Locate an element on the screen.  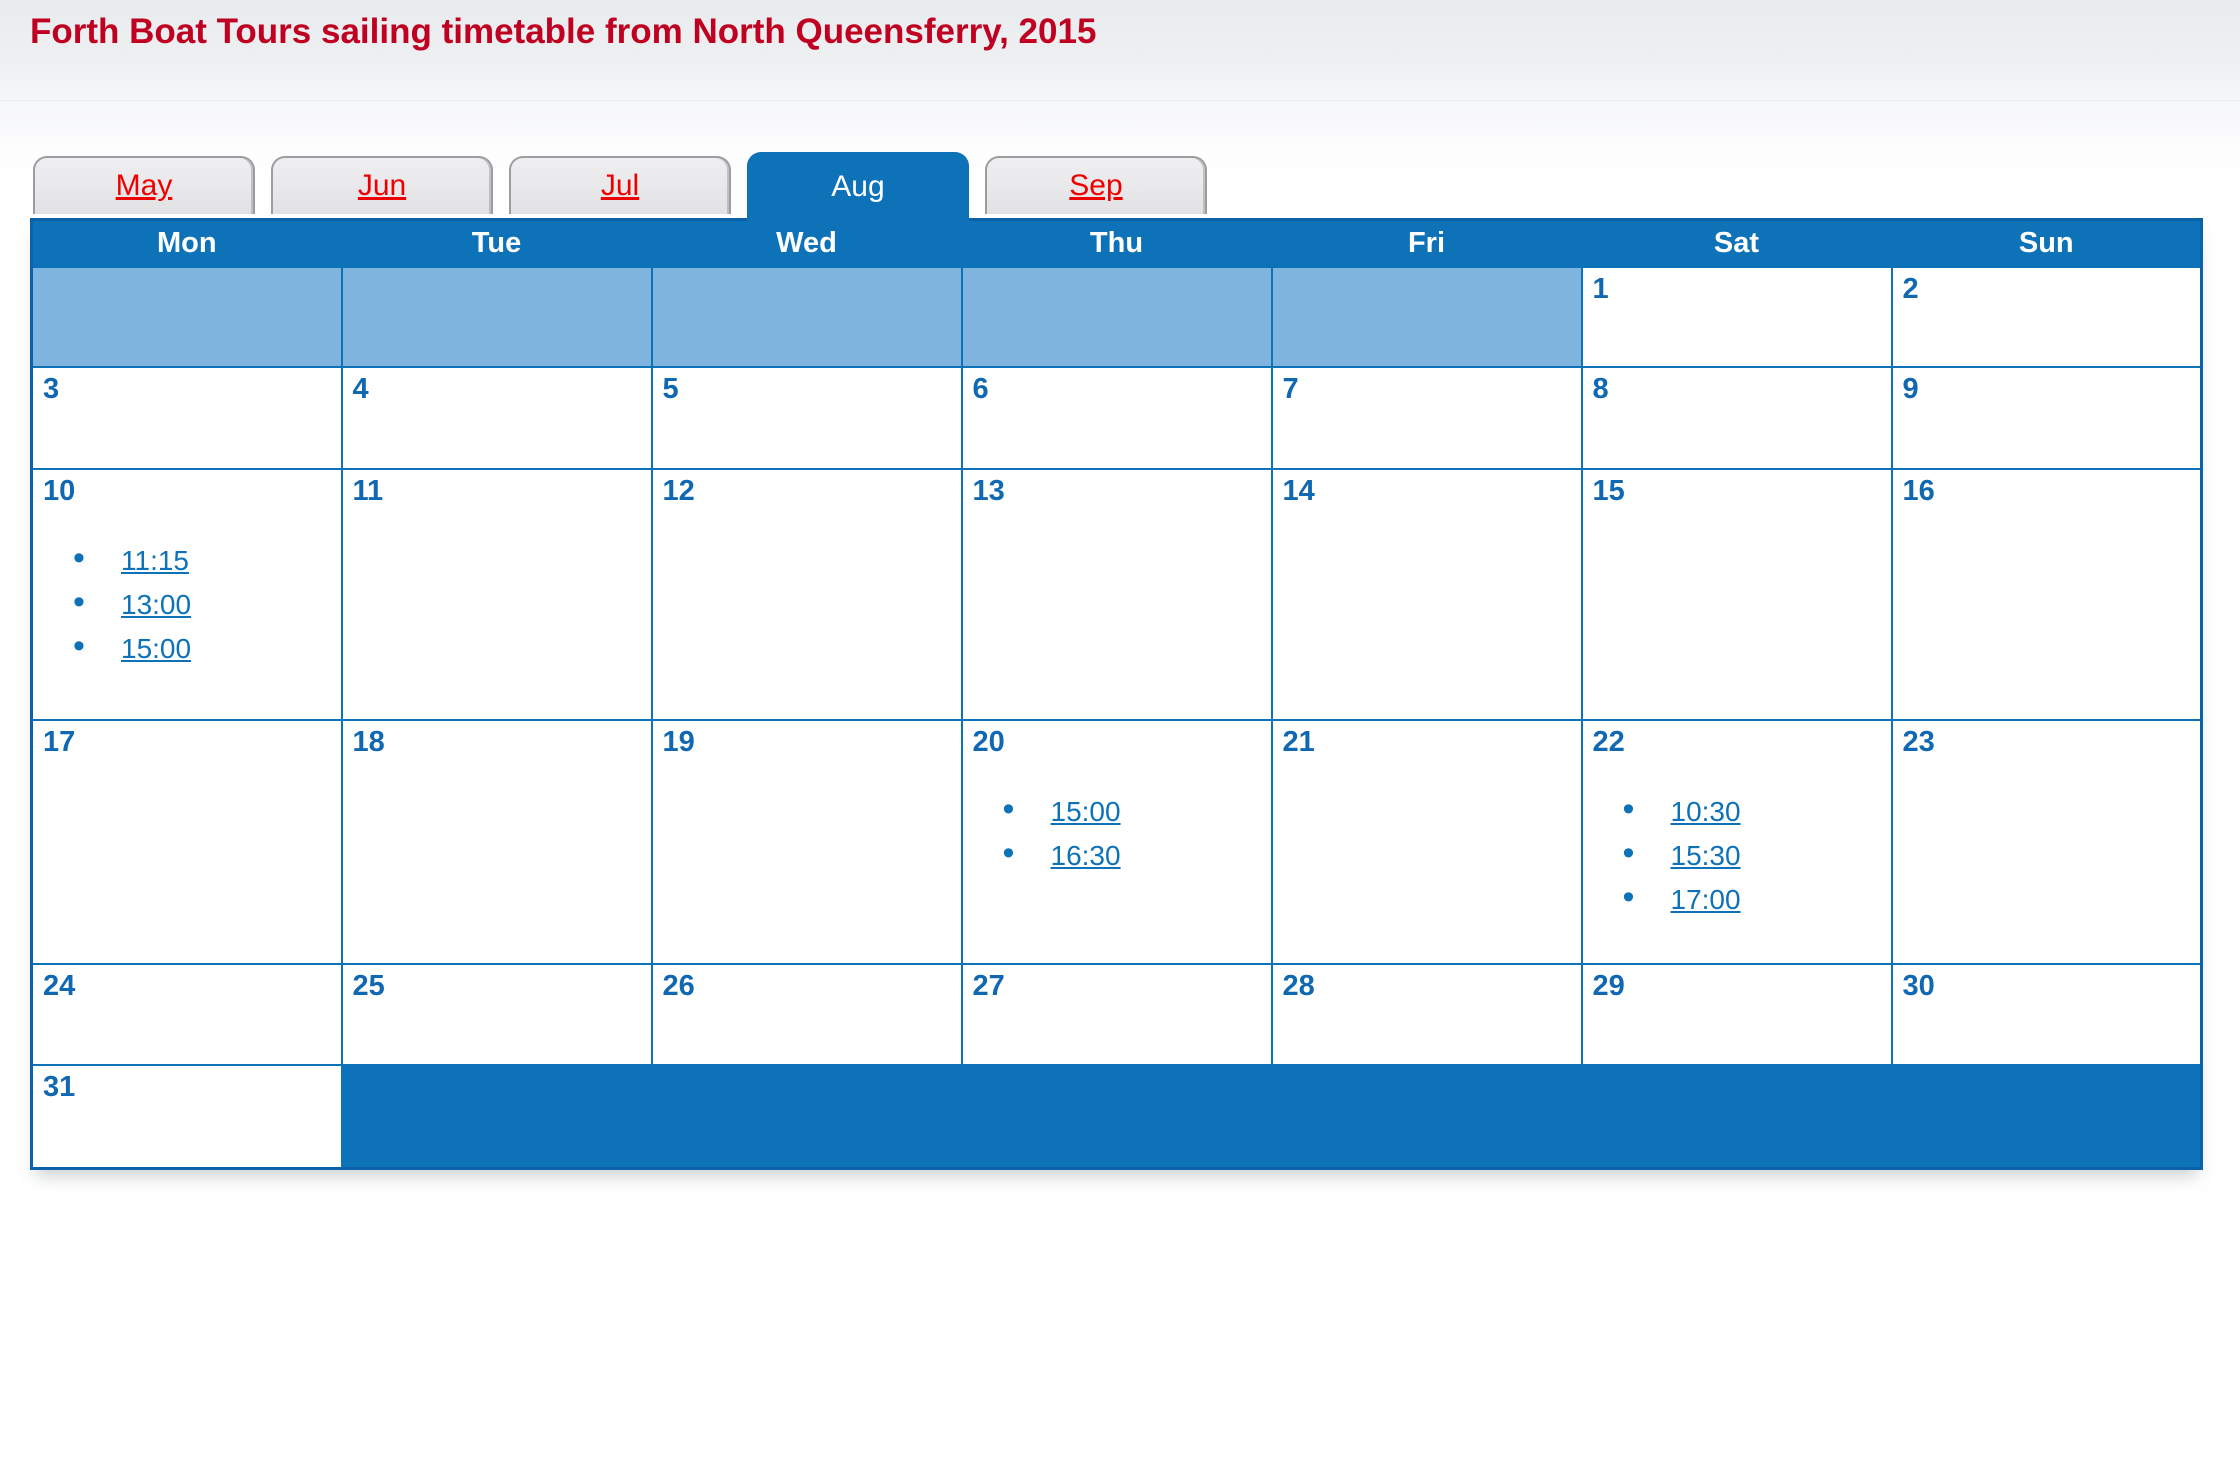
weekday-header-row: Mon Tue Wed Thu Fri Sat Sun is located at coordinates (1116, 243).